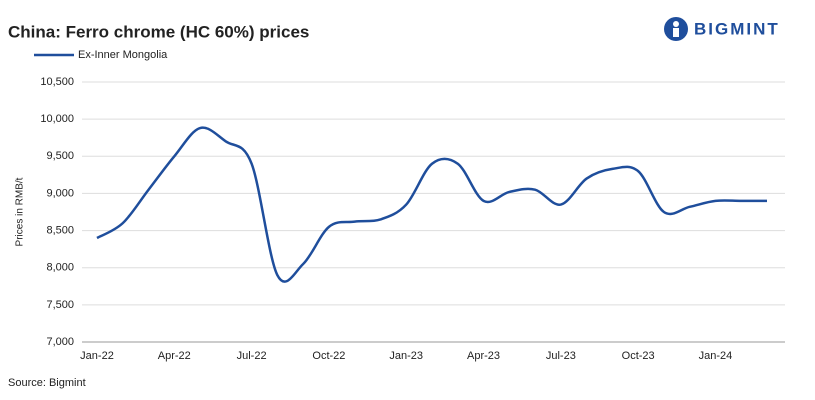  What do you see at coordinates (737, 28) in the screenshot?
I see `brand: BIGMINT` at bounding box center [737, 28].